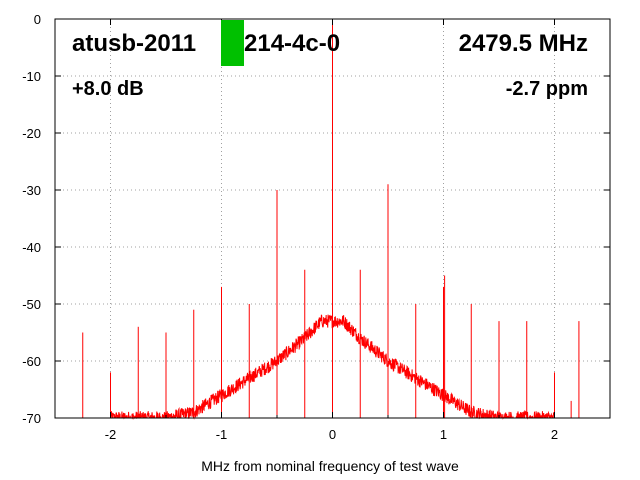  What do you see at coordinates (232, 43) in the screenshot?
I see `green-marker` at bounding box center [232, 43].